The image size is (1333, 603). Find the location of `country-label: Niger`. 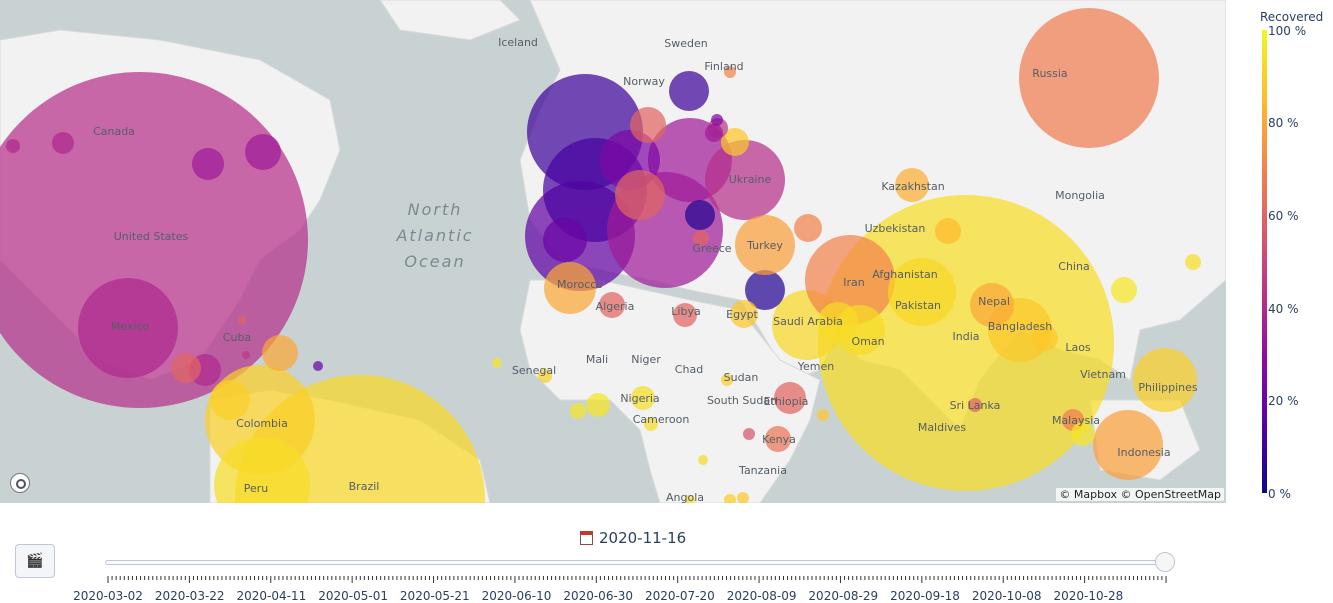

country-label: Niger is located at coordinates (646, 359).